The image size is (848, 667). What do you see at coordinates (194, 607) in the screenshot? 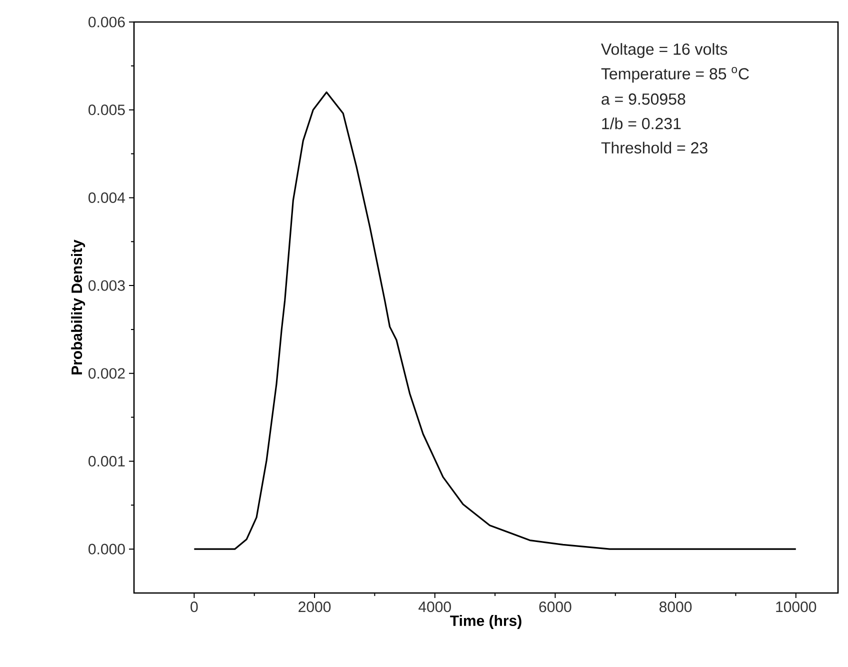
I see `x-tick-label: 0` at bounding box center [194, 607].